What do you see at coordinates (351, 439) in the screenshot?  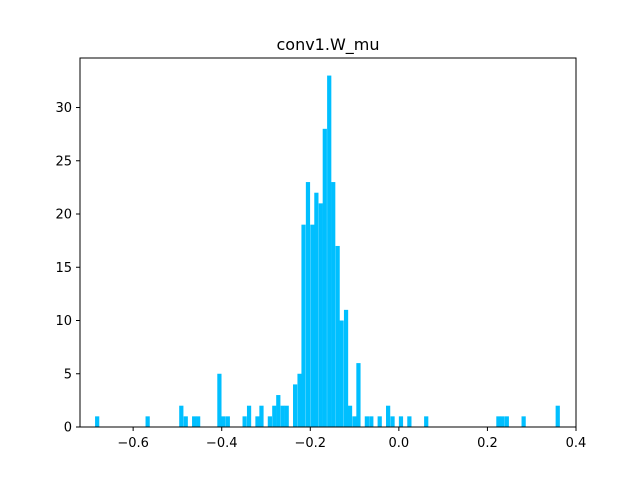 I see `x-axis: −0.6 −0.4 −0.2 0.0 0.2 0.4` at bounding box center [351, 439].